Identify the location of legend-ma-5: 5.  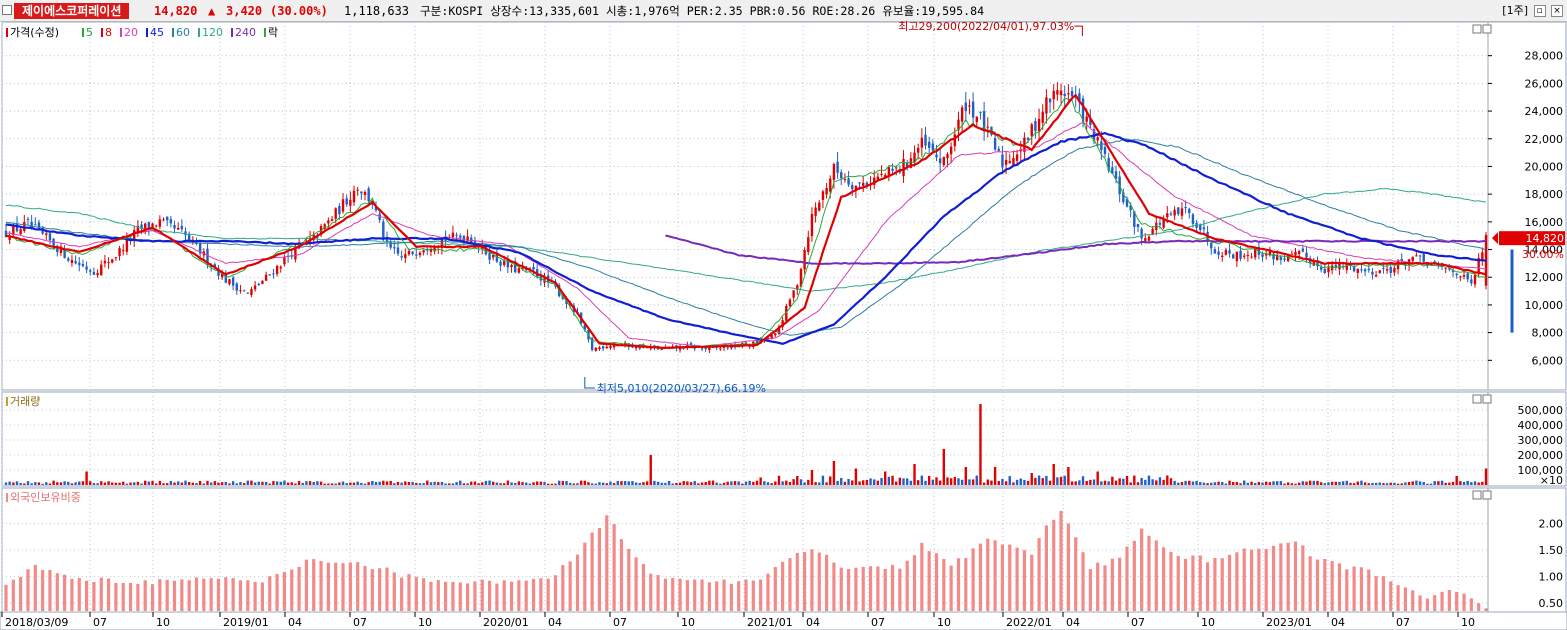
(89, 32).